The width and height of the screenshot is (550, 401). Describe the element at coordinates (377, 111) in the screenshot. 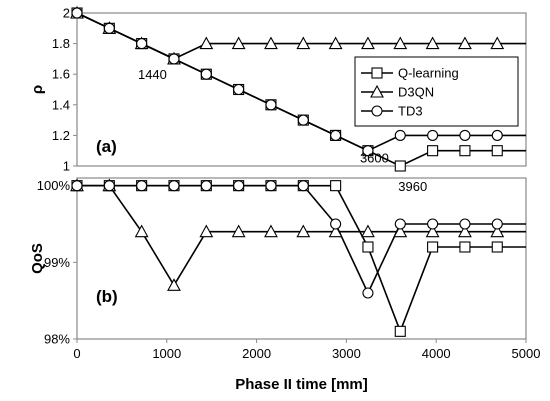

I see `legend-marker-circle` at that location.